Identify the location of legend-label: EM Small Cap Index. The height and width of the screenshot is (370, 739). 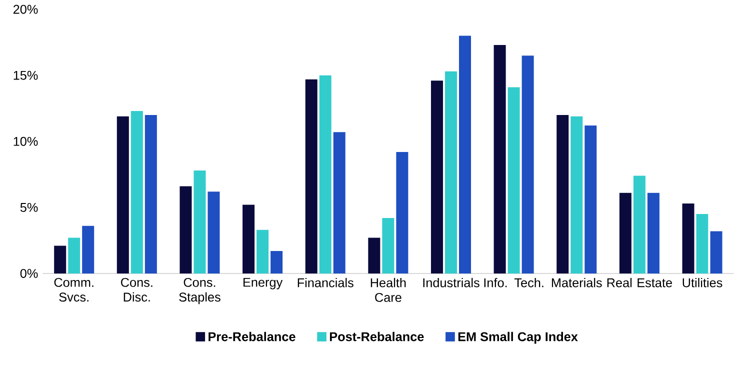
(518, 338).